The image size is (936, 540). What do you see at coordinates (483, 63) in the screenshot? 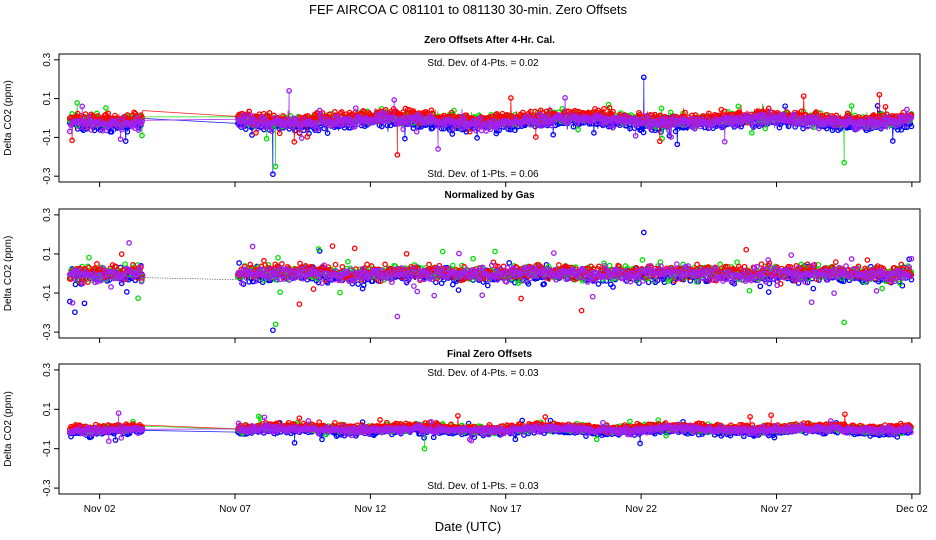
I see `annotation-std-4pt: Std. Dev. of 4-Pts. = 0.02` at bounding box center [483, 63].